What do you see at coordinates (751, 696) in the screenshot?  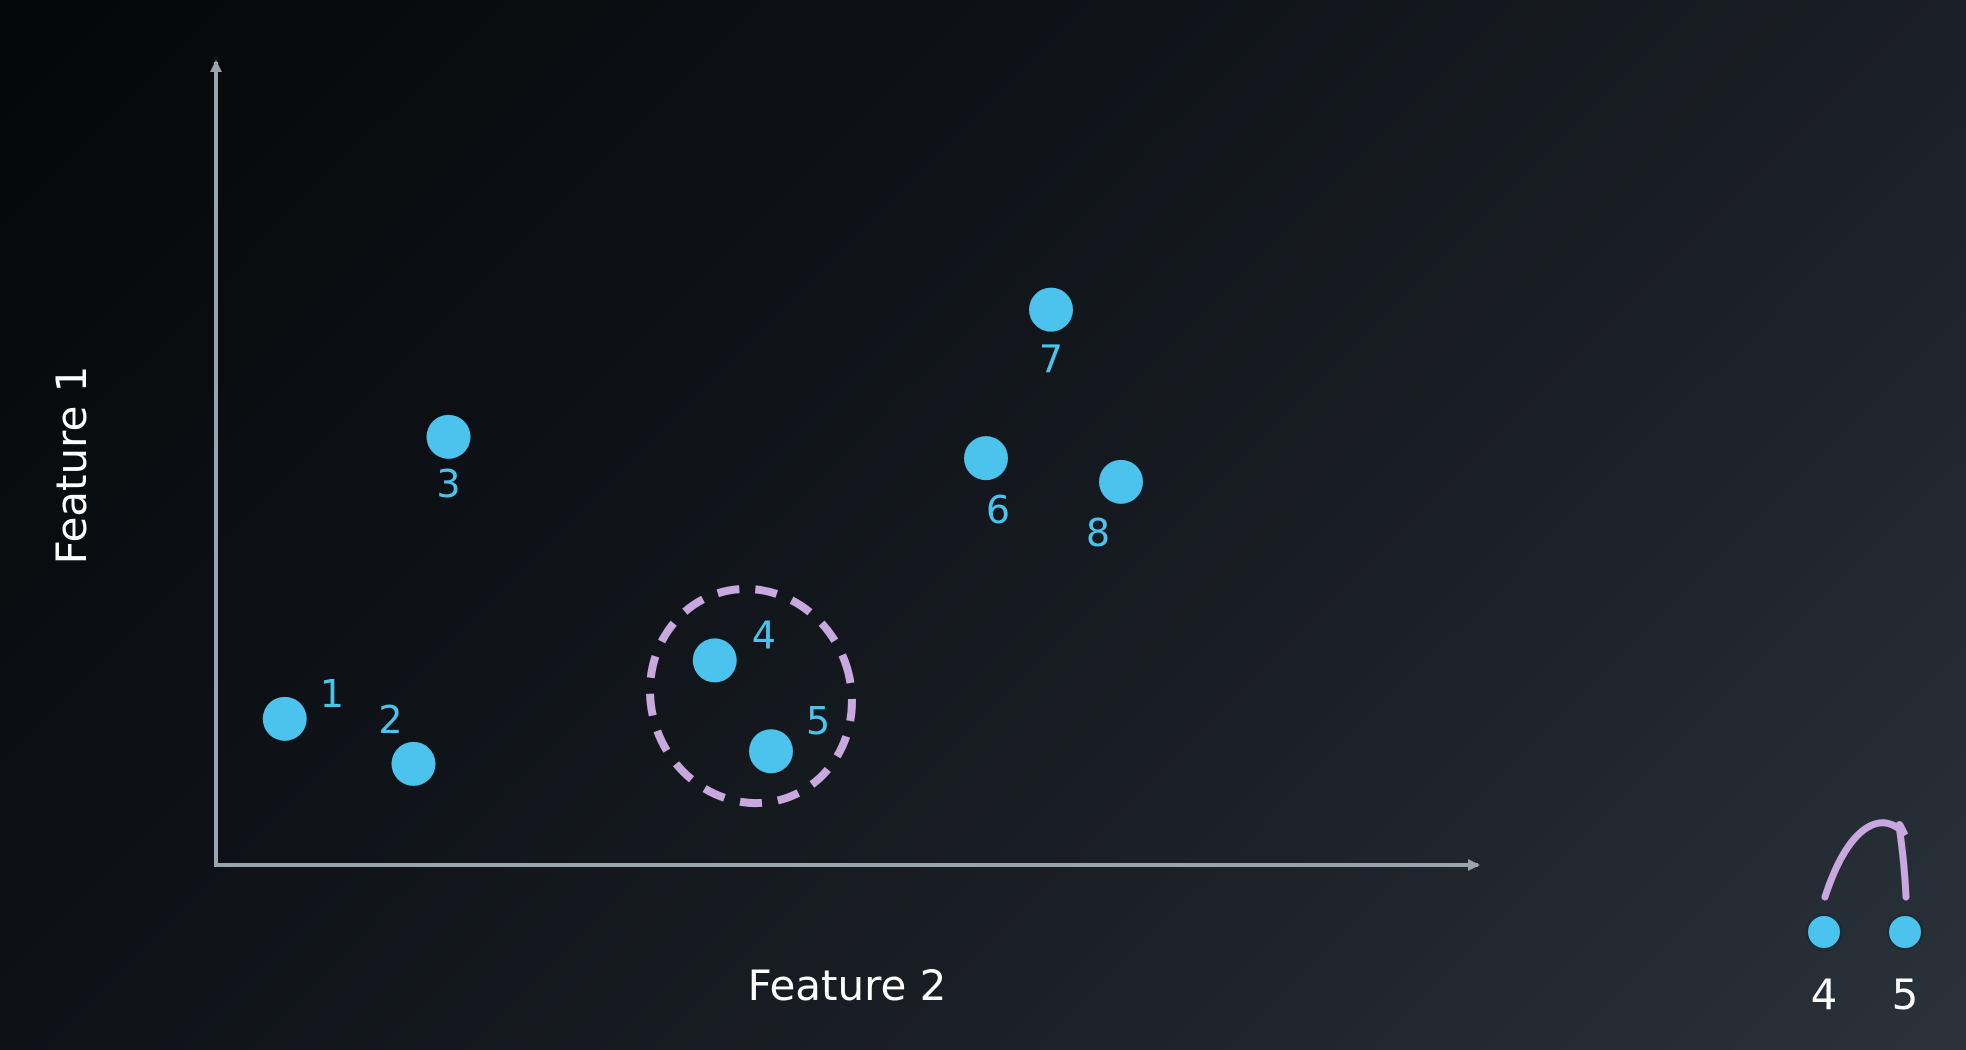 I see `cluster-highlight-ring` at bounding box center [751, 696].